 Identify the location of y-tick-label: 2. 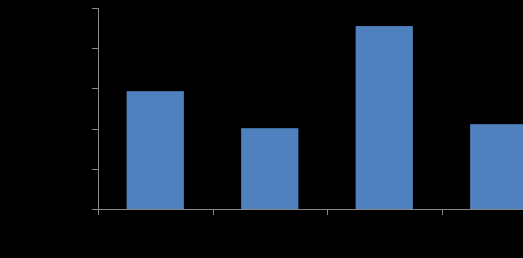
(86, 129).